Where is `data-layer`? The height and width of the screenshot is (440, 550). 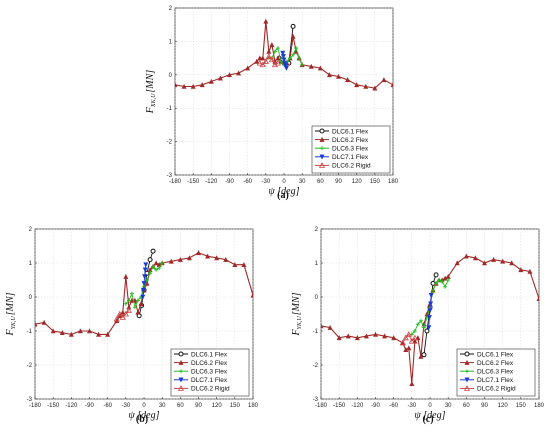
data-layer is located at coordinates (284, 54).